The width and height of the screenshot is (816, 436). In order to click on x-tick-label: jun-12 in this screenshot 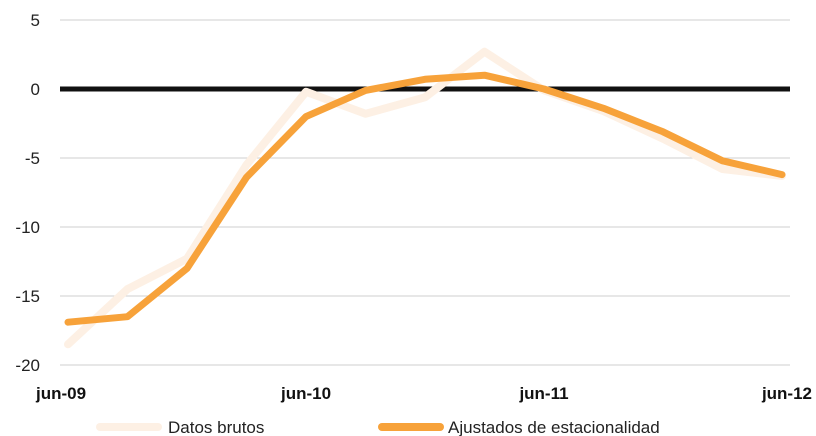, I will do `click(786, 393)`.